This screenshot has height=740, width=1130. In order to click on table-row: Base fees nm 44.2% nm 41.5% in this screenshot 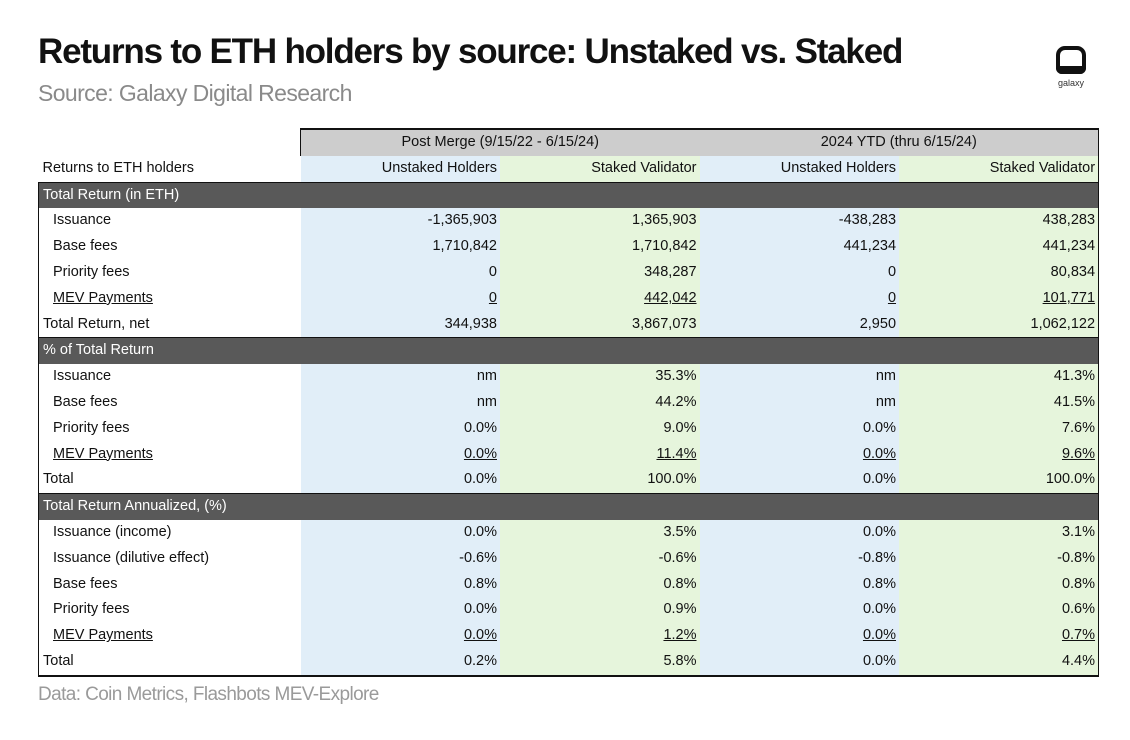, I will do `click(569, 402)`.